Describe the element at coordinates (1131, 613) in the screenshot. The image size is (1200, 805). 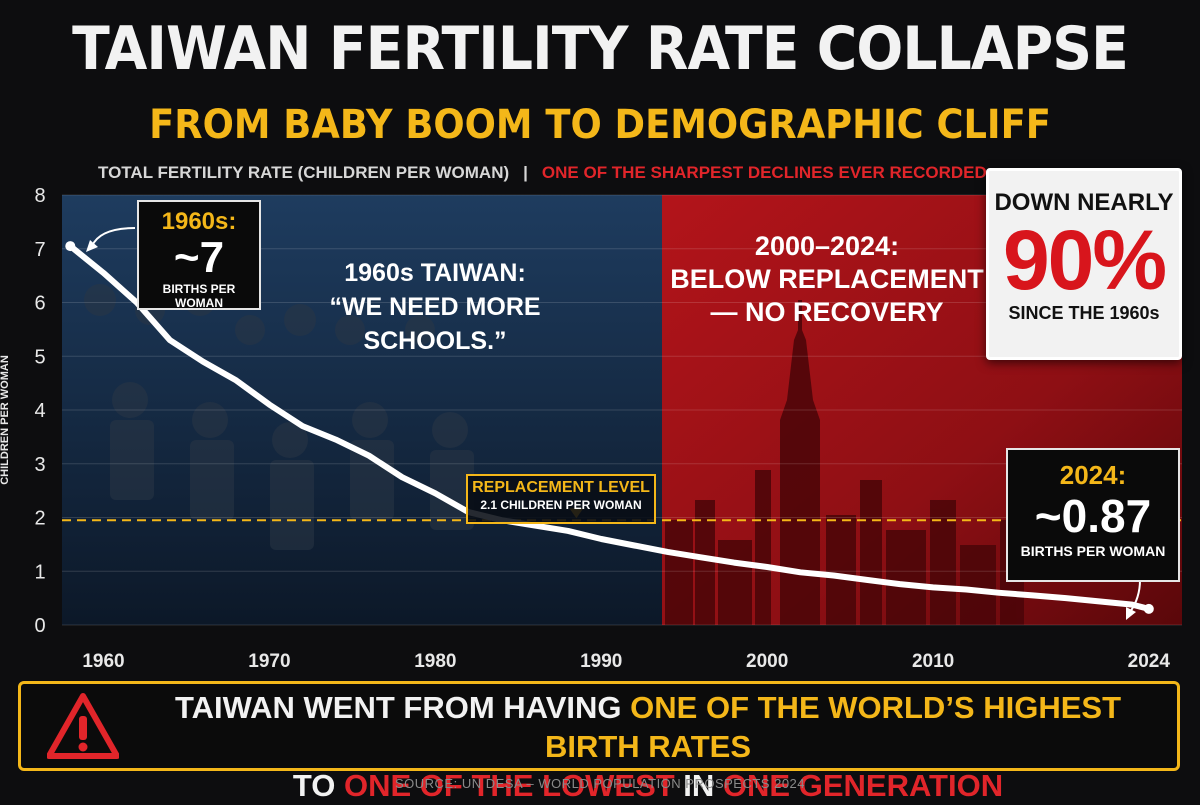
I see `arrow-end-head-icon` at that location.